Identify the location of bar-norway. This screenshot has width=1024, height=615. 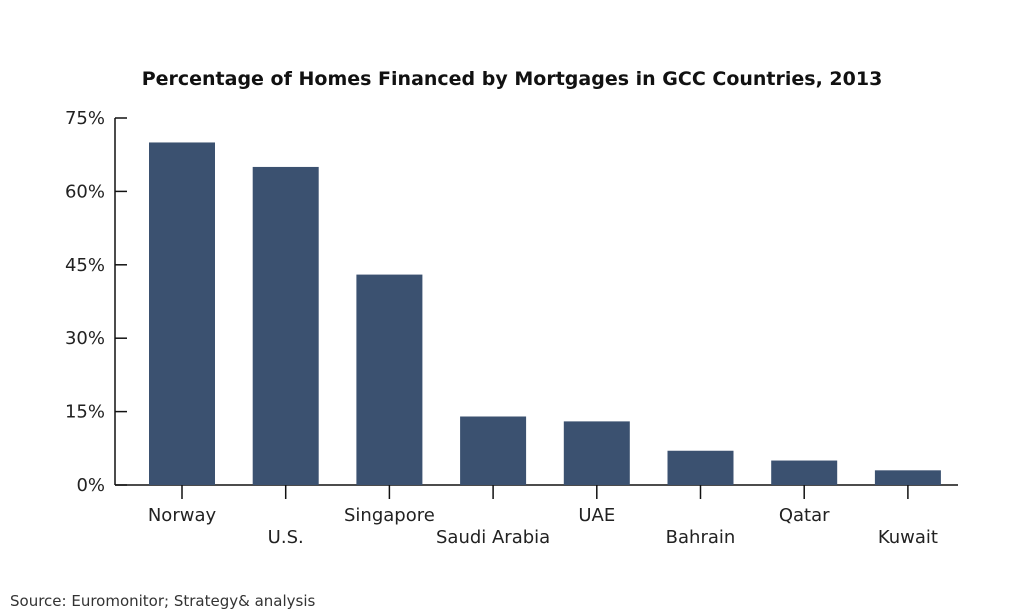
(182, 313).